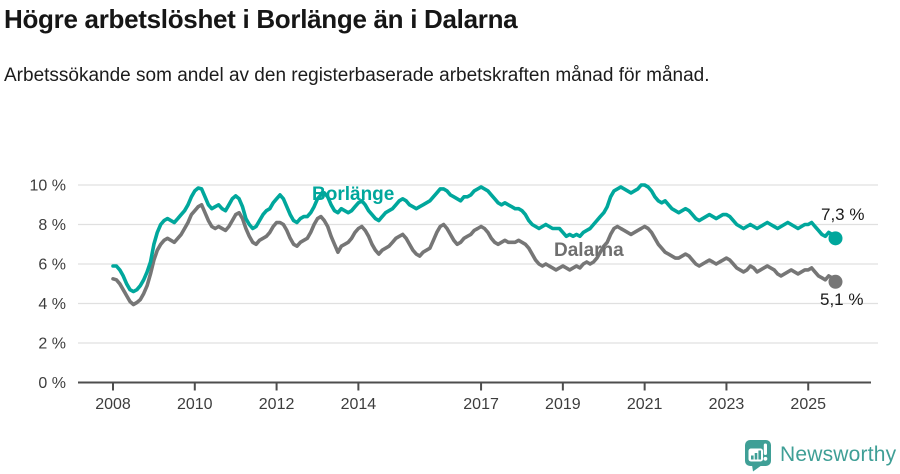  I want to click on y-tick-label: 0 %, so click(52, 383).